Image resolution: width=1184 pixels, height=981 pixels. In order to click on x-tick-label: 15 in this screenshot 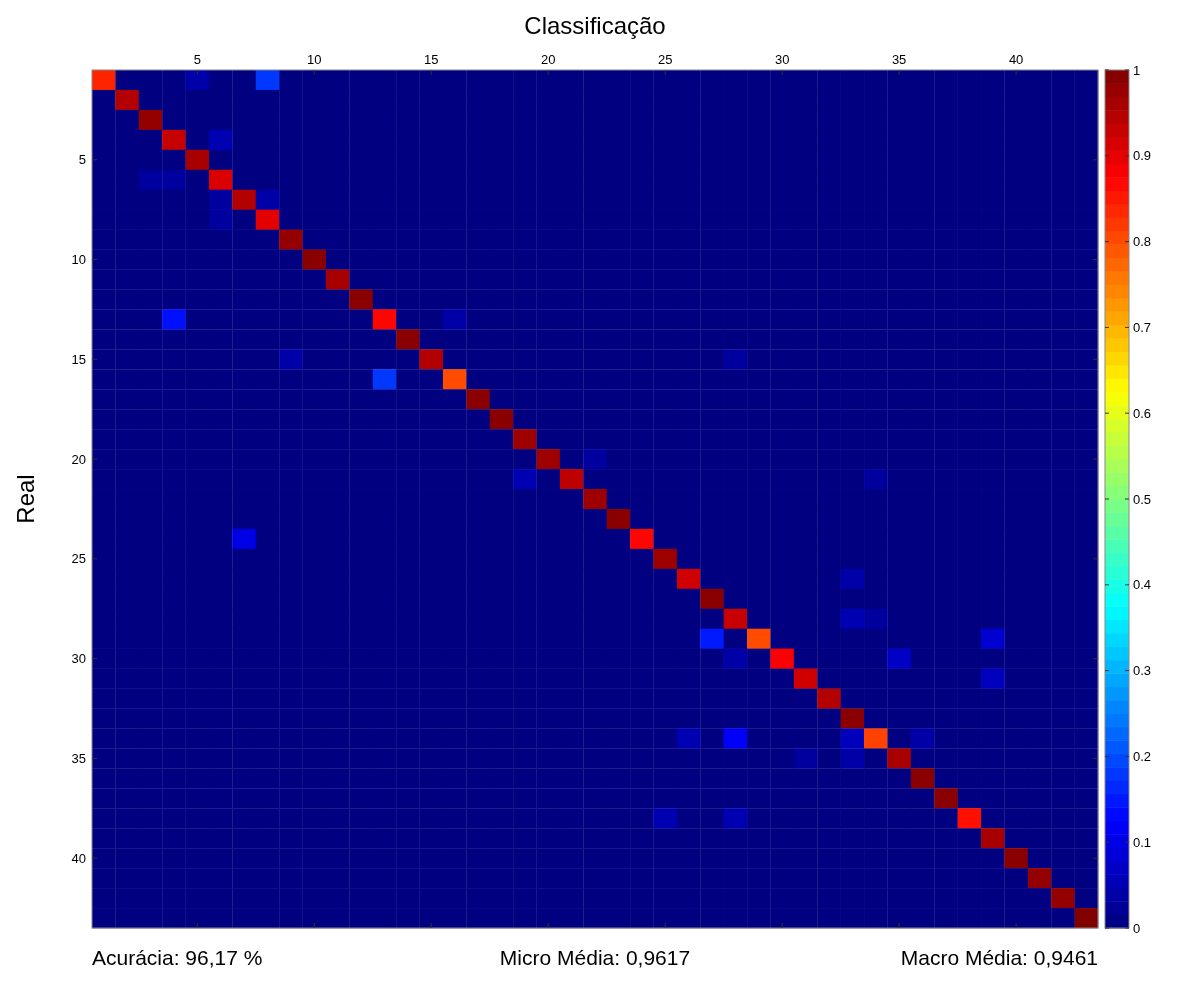, I will do `click(431, 59)`.